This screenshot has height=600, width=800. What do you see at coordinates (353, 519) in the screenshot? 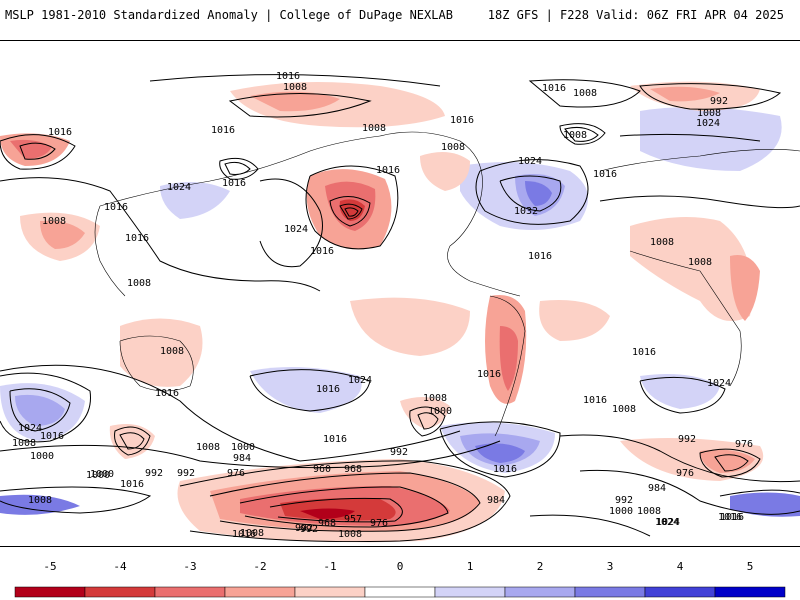
I see `isobar-label: 957` at bounding box center [353, 519].